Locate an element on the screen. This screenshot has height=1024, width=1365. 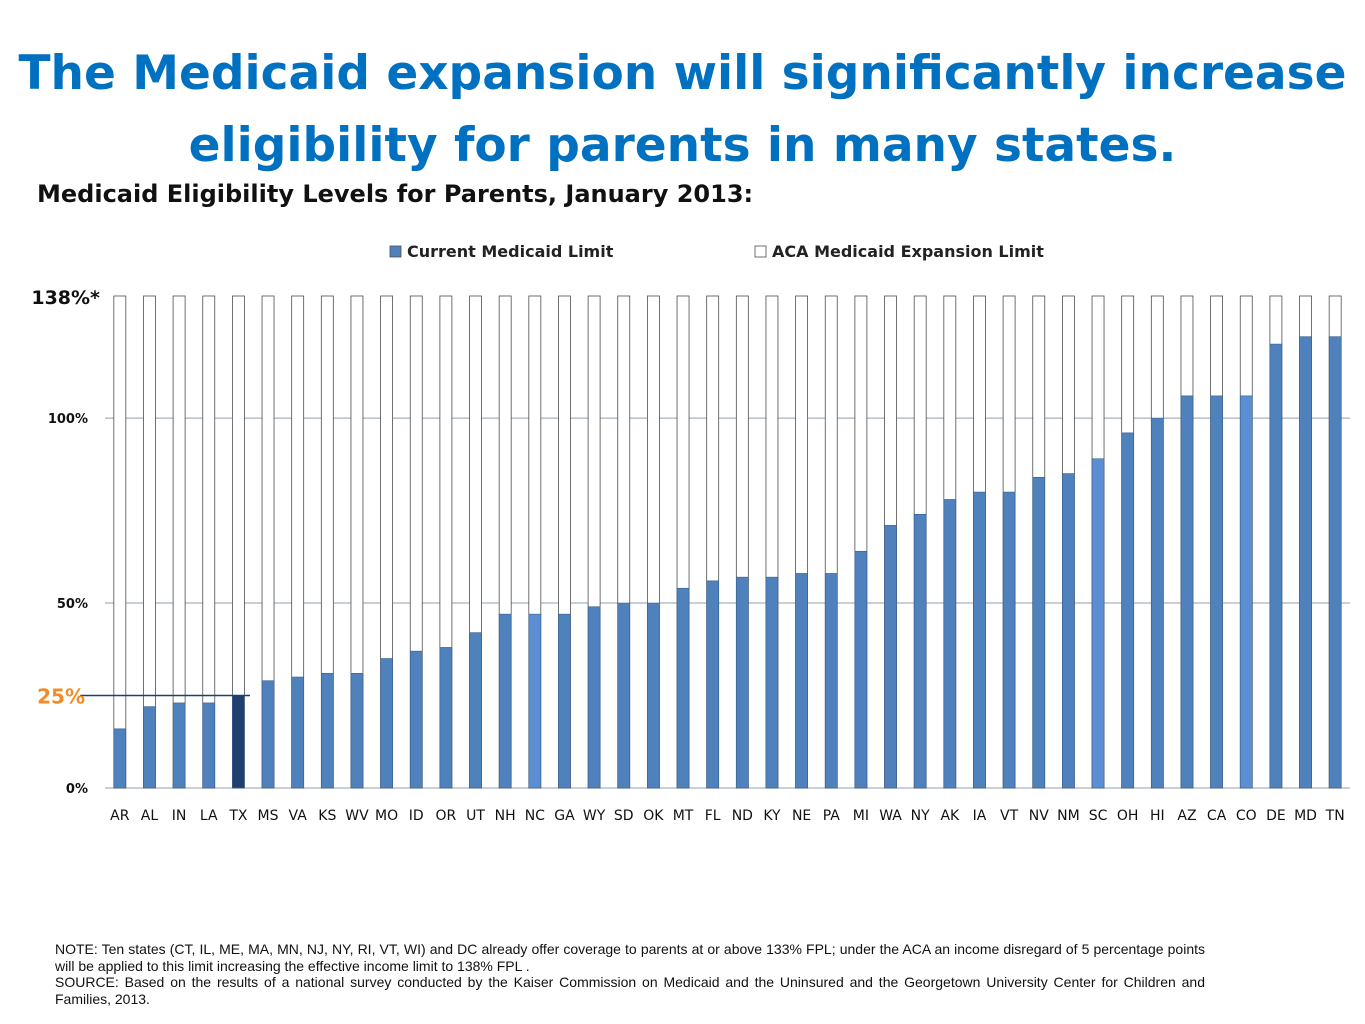
bar-current-ut is located at coordinates (475, 710).